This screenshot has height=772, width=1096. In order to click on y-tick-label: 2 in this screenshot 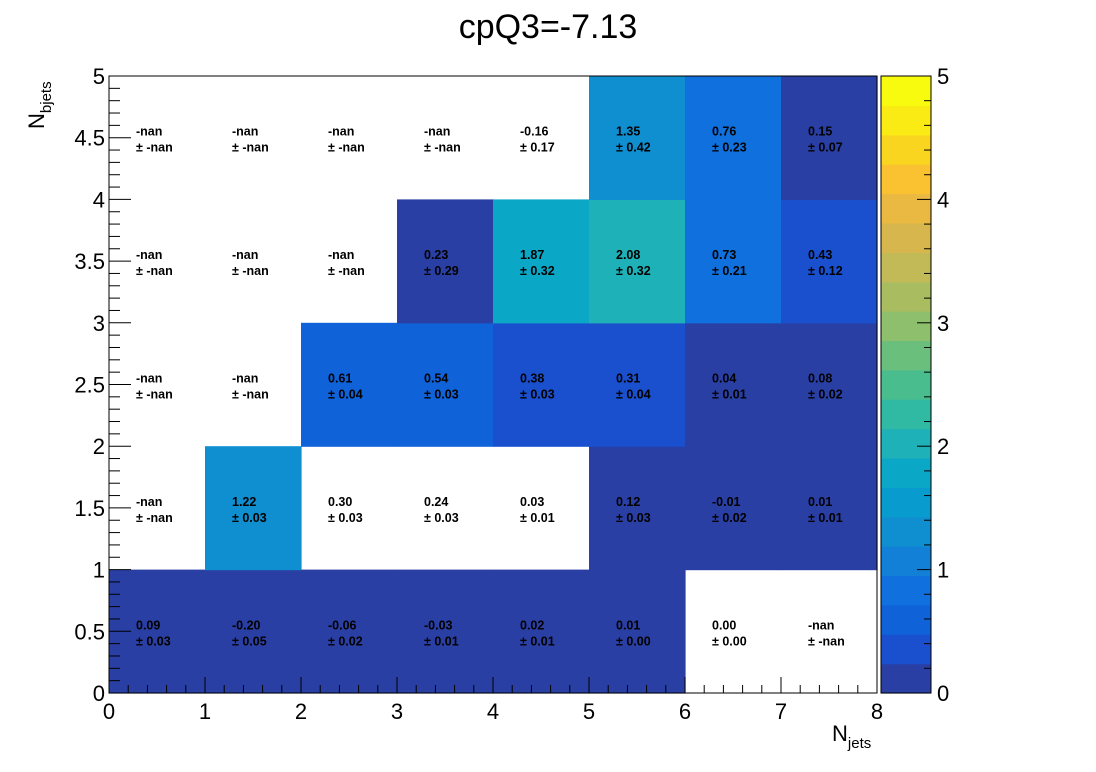, I will do `click(99, 446)`.